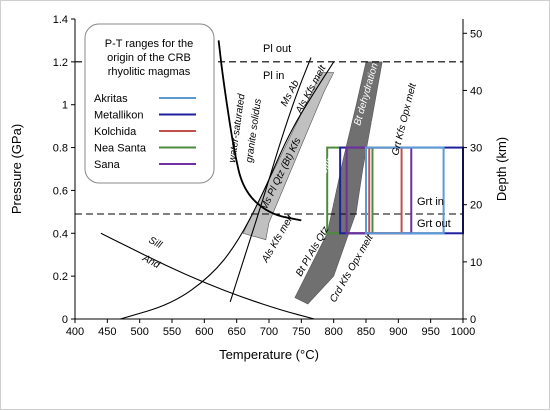  What do you see at coordinates (273, 76) in the screenshot?
I see `label-pl-in: Pl in` at bounding box center [273, 76].